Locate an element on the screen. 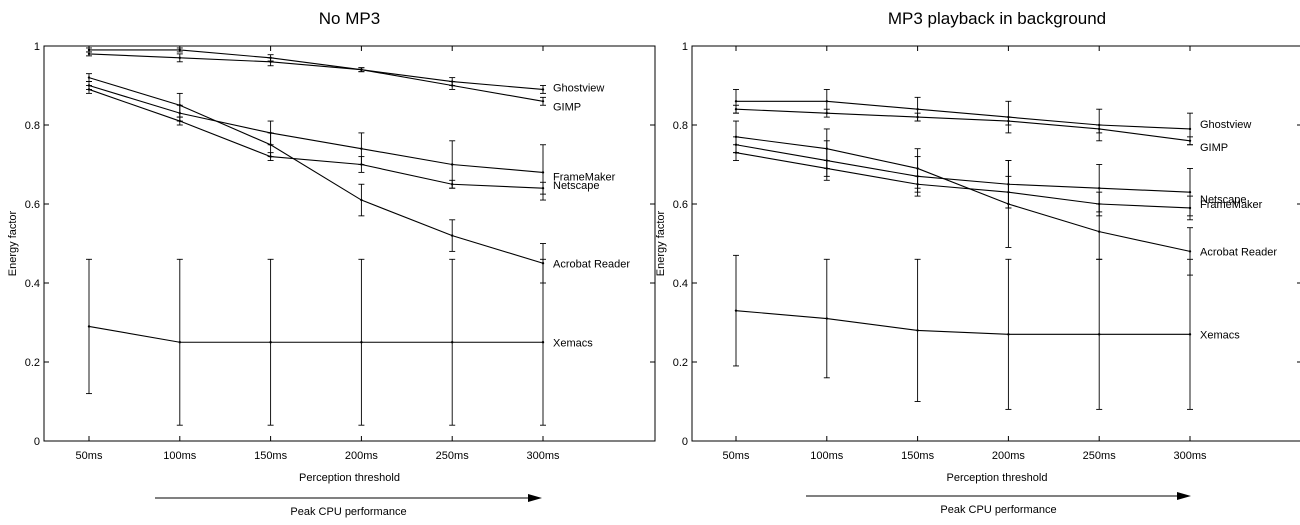 The width and height of the screenshot is (1300, 525). series-label: Netscape is located at coordinates (1223, 200).